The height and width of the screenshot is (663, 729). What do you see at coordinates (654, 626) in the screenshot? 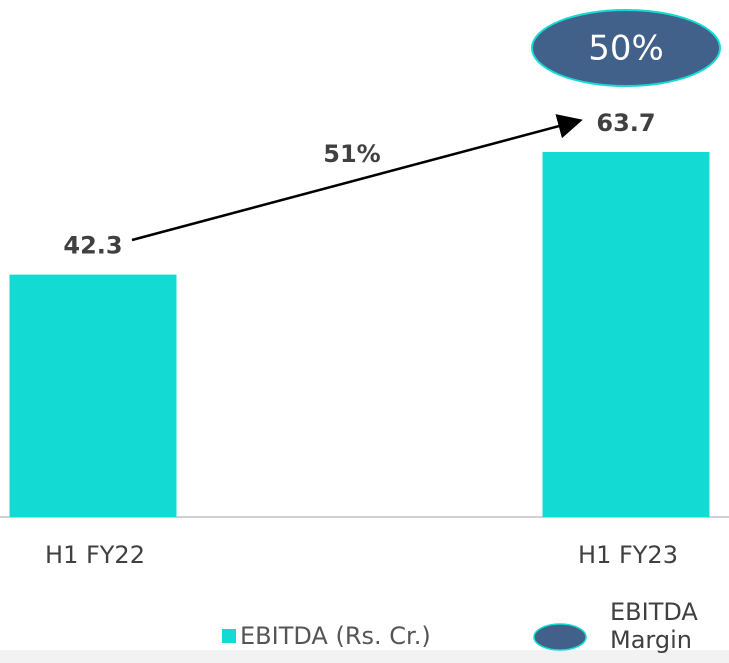
I see `legend-margin-label: EBITDA Margin` at bounding box center [654, 626].